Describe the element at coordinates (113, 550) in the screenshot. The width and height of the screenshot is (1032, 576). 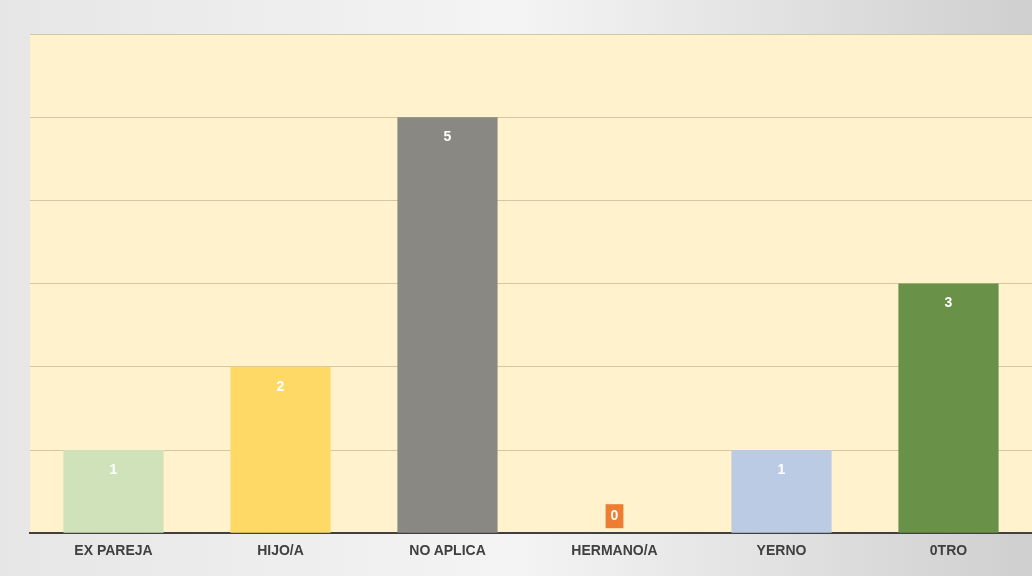
I see `x-tick-label: EX PAREJA` at that location.